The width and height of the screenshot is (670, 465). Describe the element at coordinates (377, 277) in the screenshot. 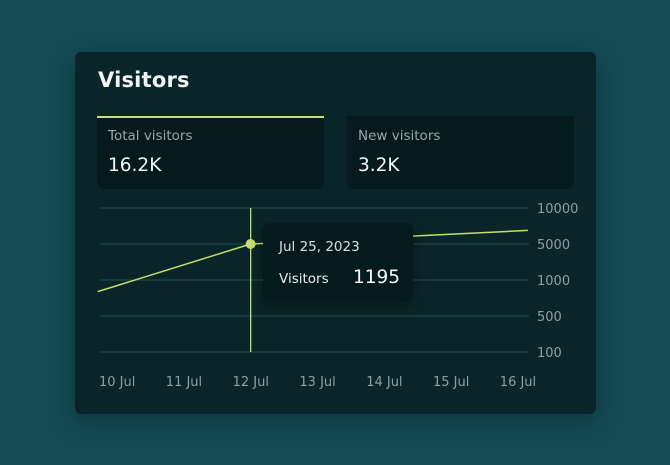

I see `tooltip-value: 1195` at that location.